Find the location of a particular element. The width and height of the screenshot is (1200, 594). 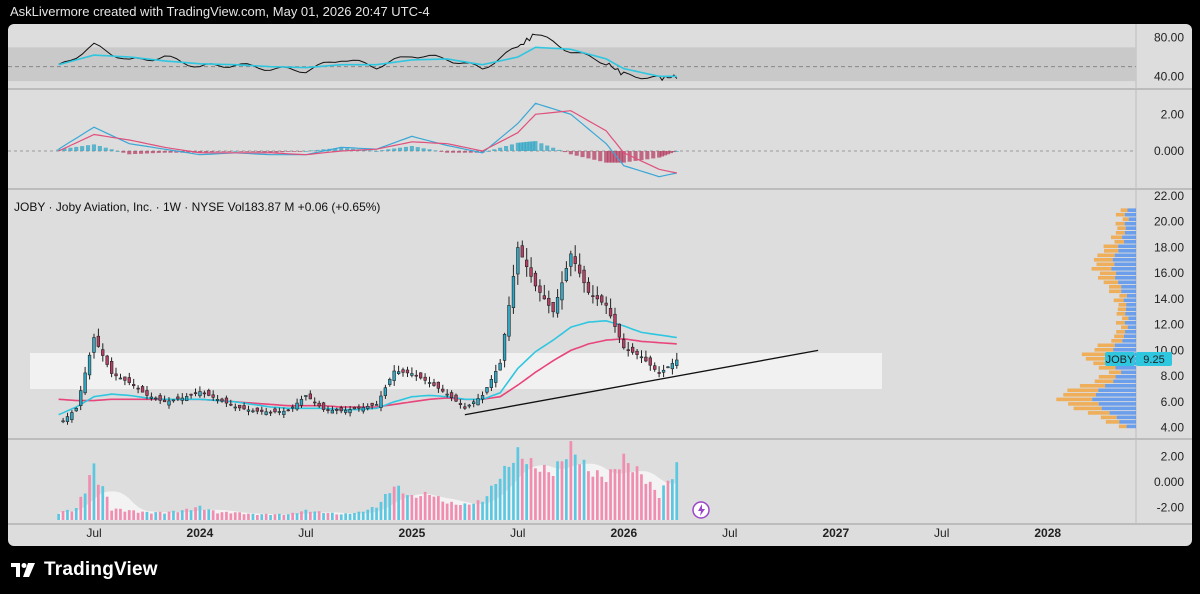

support-zone is located at coordinates (456, 371).